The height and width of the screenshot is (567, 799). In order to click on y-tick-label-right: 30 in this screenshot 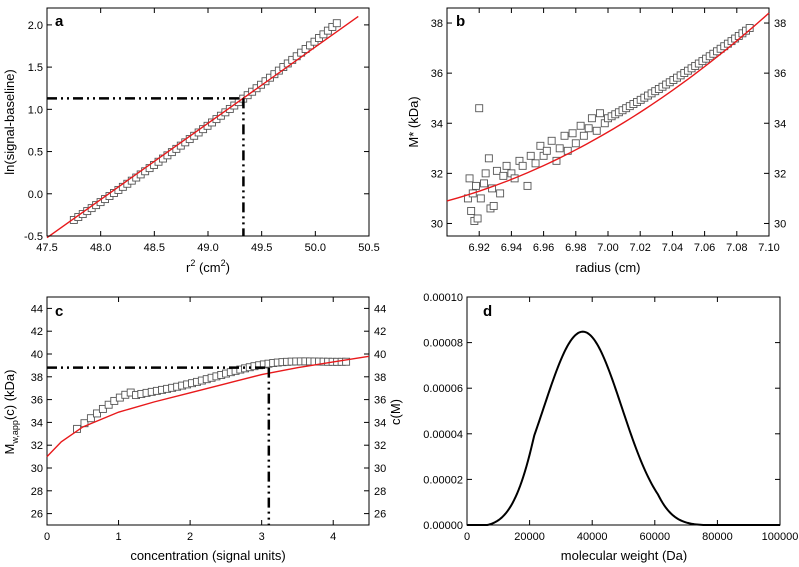, I will do `click(780, 224)`.